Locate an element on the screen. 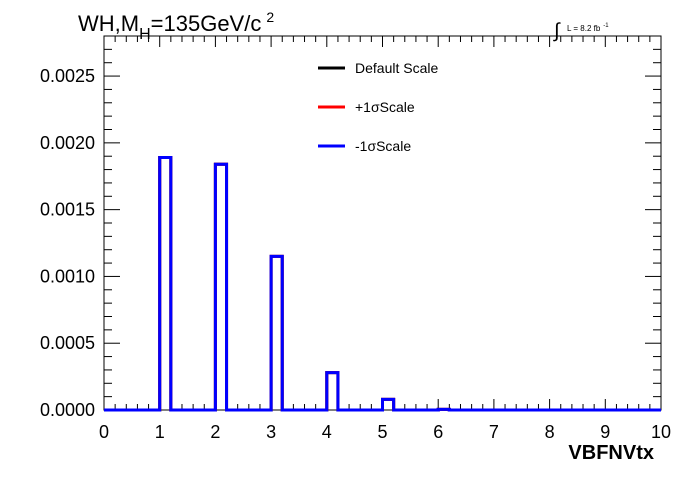 The image size is (696, 477). y-tick-label: 0.0000 is located at coordinates (67, 410).